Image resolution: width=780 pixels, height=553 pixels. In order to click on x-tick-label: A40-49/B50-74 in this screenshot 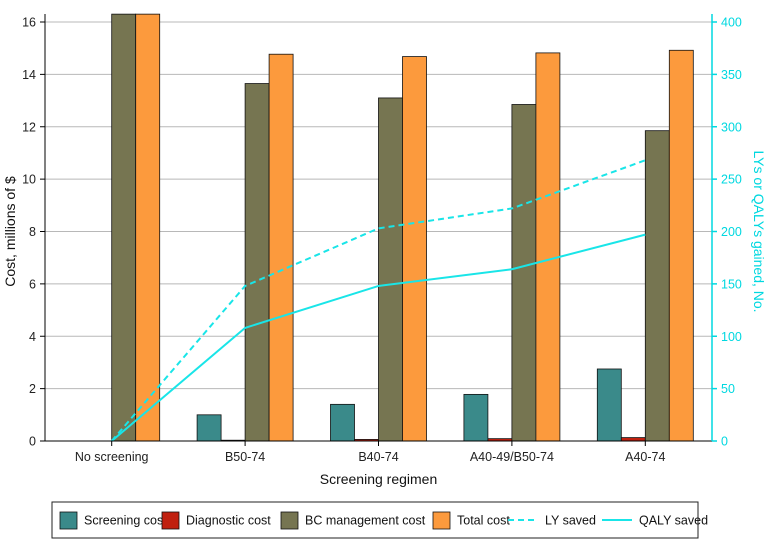, I will do `click(512, 457)`.